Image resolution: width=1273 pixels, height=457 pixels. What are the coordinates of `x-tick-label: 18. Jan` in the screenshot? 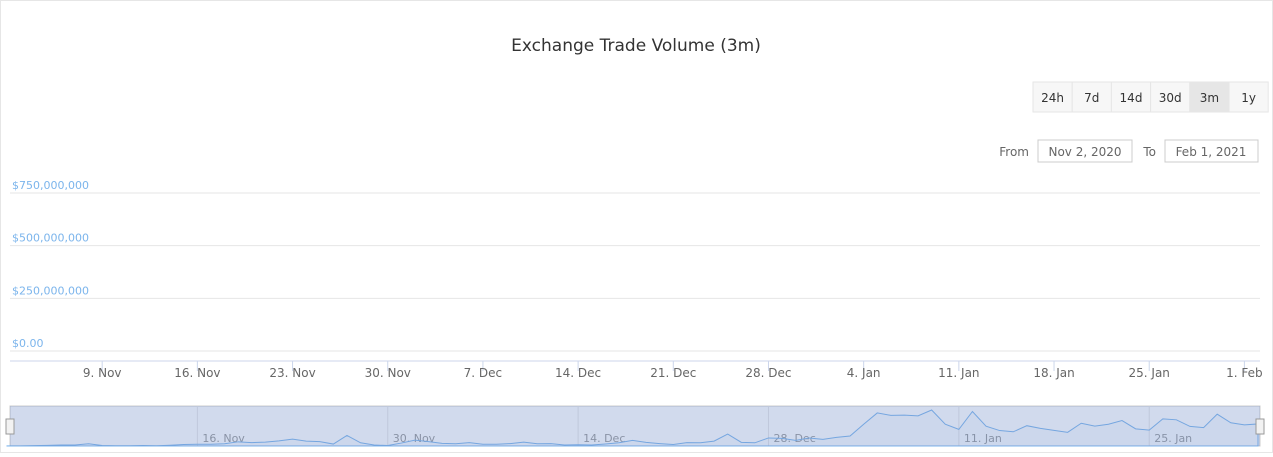 It's located at (1053, 373).